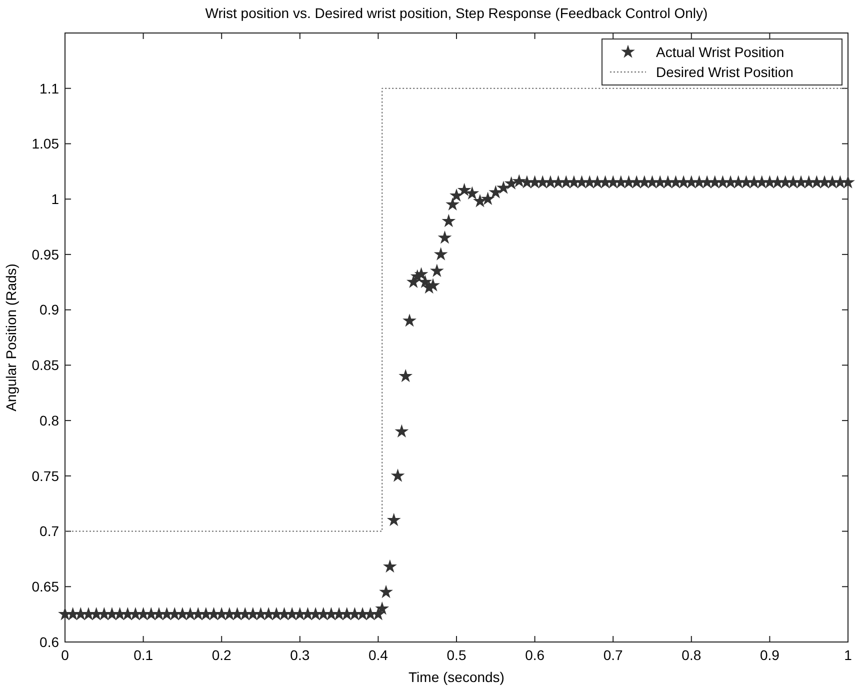  Describe the element at coordinates (720, 52) in the screenshot. I see `legend-label: Actual Wrist Position` at that location.